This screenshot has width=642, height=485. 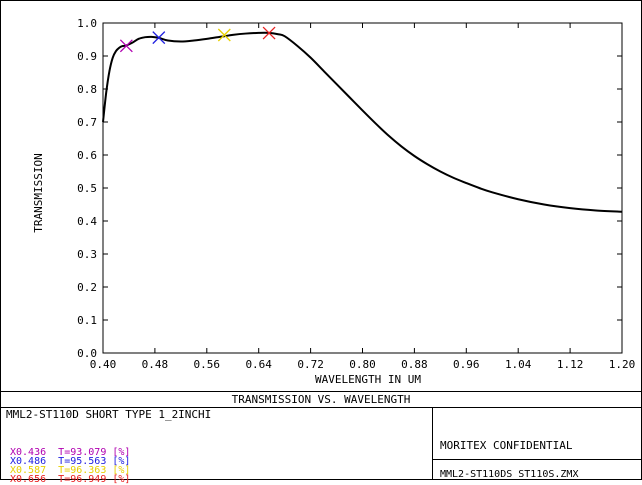 I want to click on x-tick-label: 0.80, so click(x=362, y=364).